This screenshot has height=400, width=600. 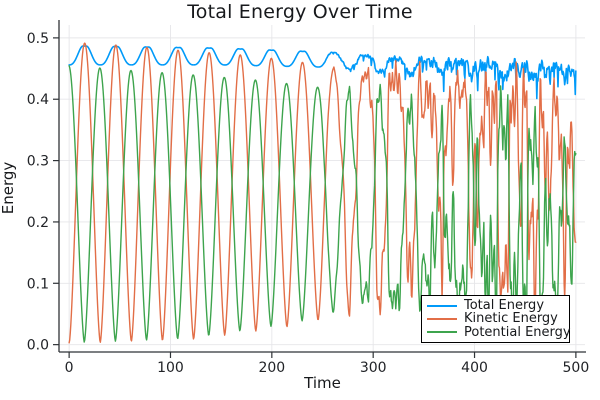 I want to click on legend-item-potential-energy: Potential Energy, so click(x=499, y=332).